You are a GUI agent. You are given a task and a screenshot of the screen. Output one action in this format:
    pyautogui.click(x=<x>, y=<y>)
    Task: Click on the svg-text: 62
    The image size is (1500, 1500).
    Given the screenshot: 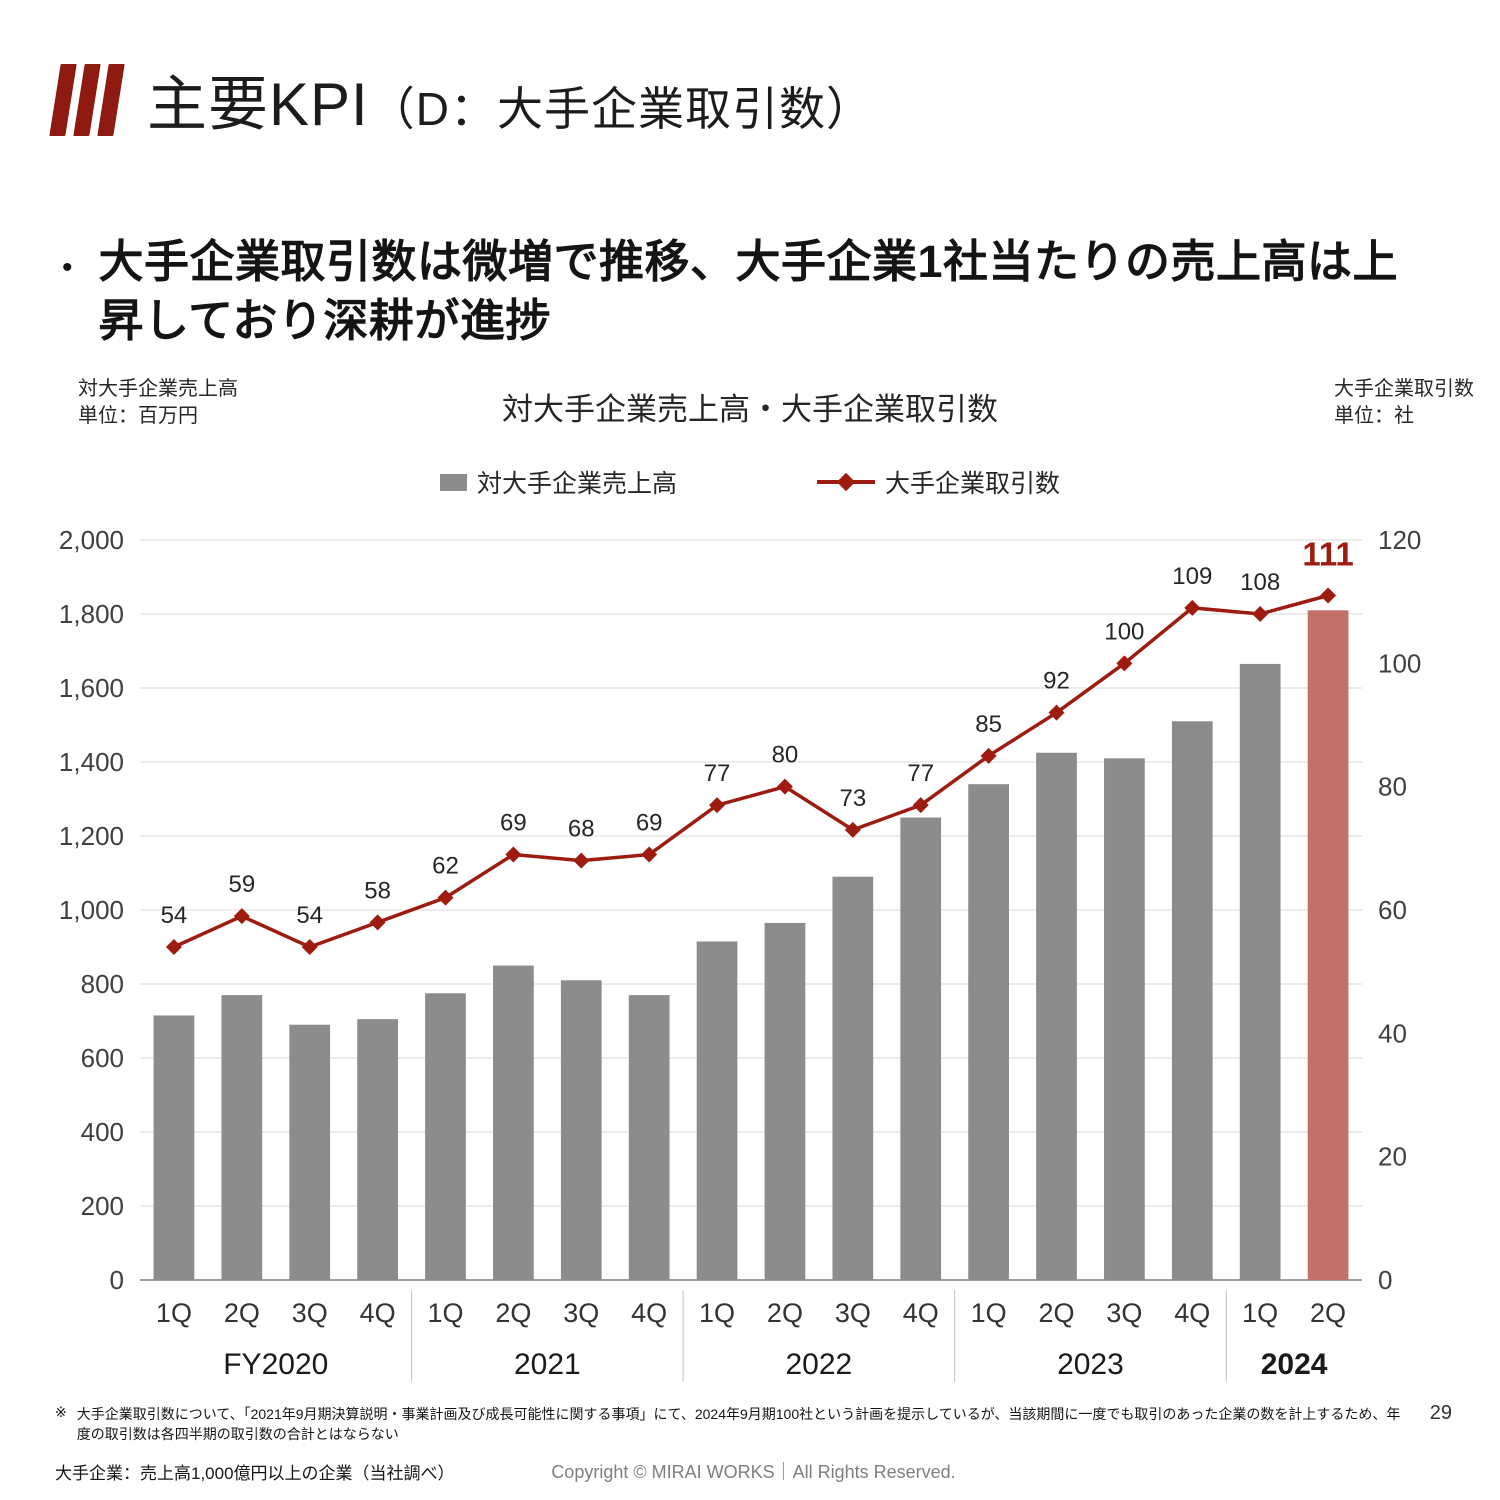 What is the action you would take?
    pyautogui.click(x=445, y=866)
    